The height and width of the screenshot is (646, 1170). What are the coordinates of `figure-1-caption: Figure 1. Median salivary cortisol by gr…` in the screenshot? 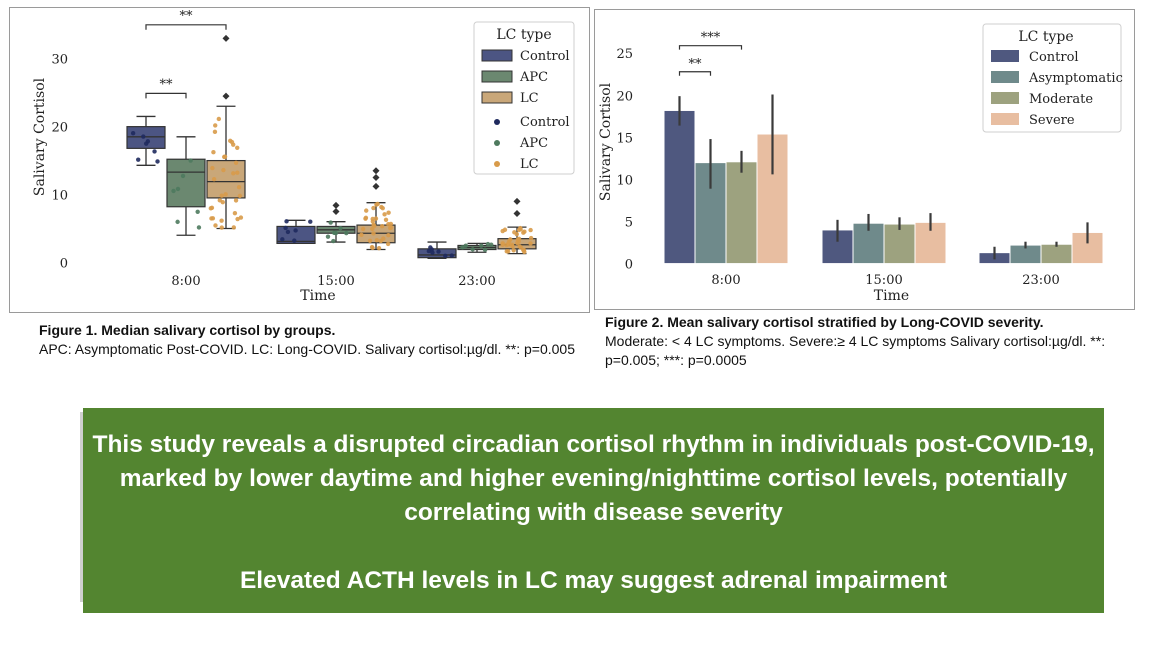 It's located at (319, 340).